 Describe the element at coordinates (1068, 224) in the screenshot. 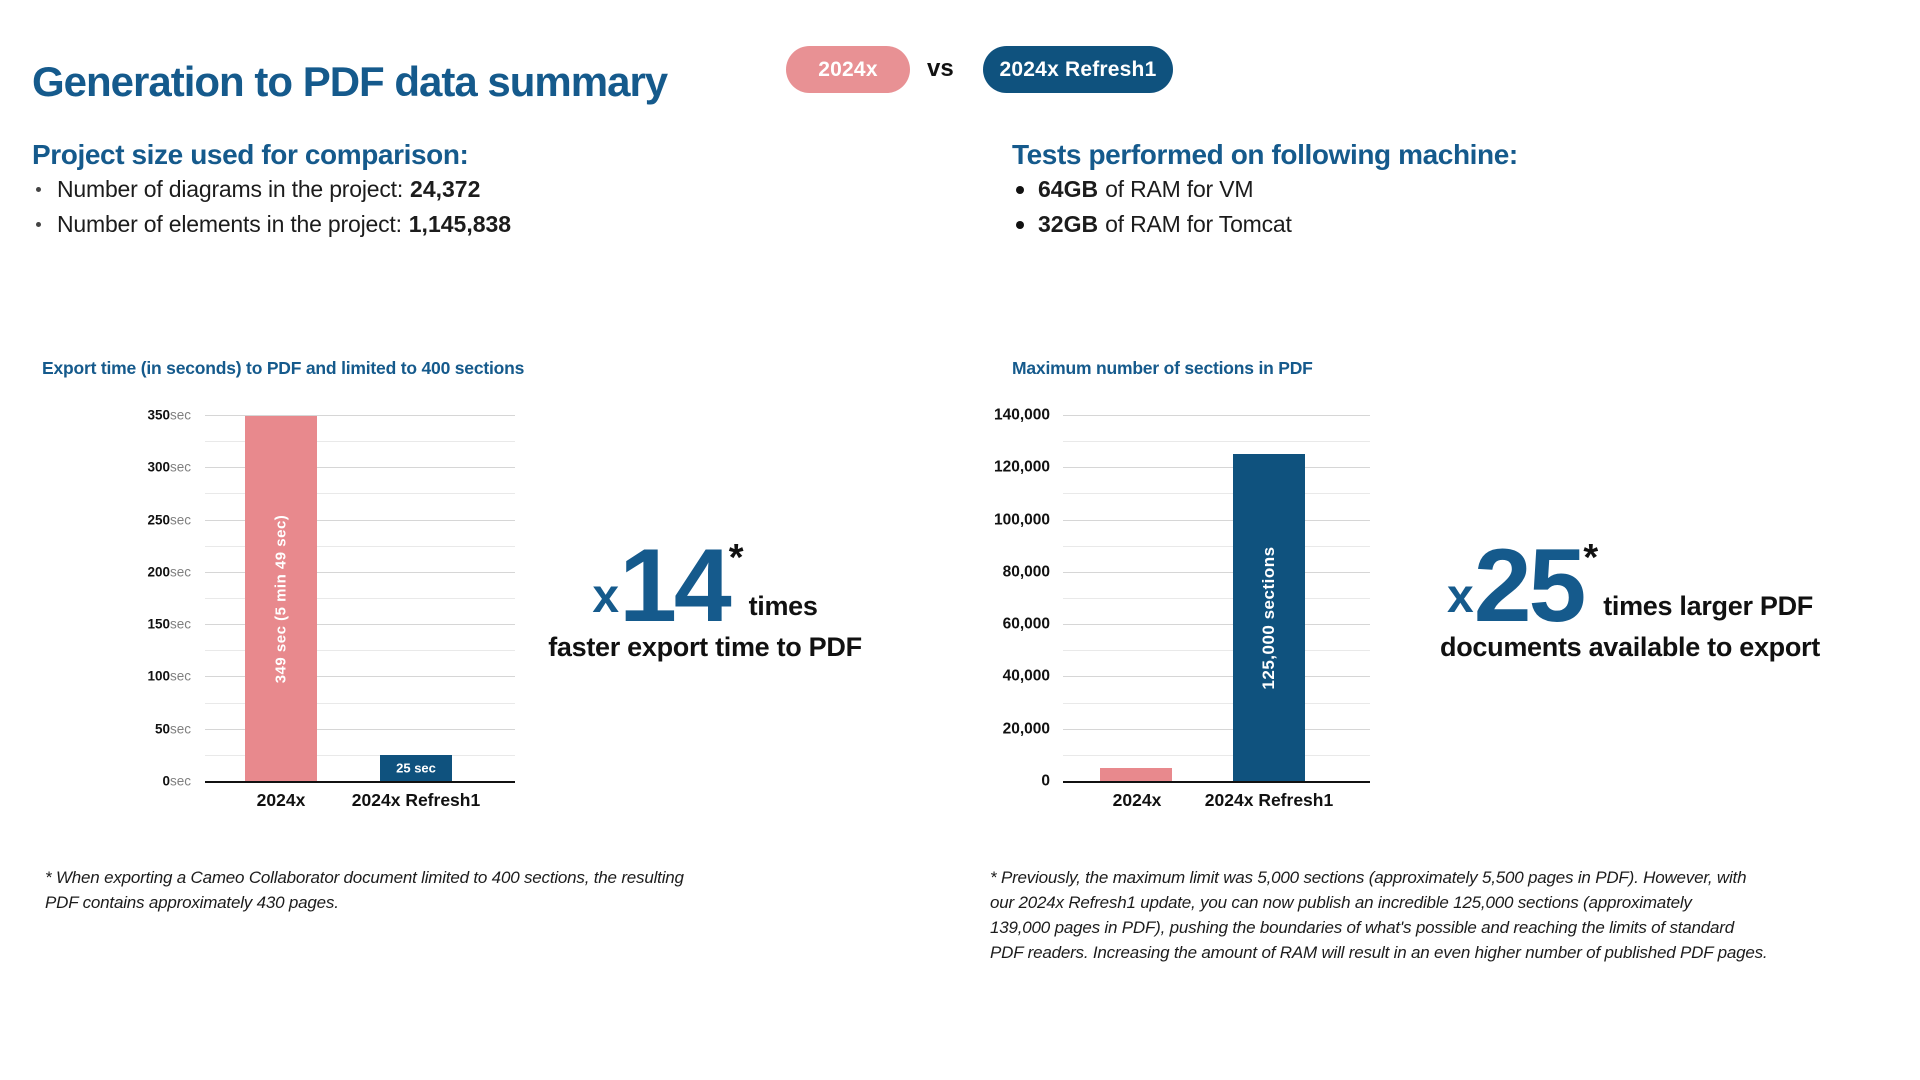

I see `bullet-value: 32GB` at that location.